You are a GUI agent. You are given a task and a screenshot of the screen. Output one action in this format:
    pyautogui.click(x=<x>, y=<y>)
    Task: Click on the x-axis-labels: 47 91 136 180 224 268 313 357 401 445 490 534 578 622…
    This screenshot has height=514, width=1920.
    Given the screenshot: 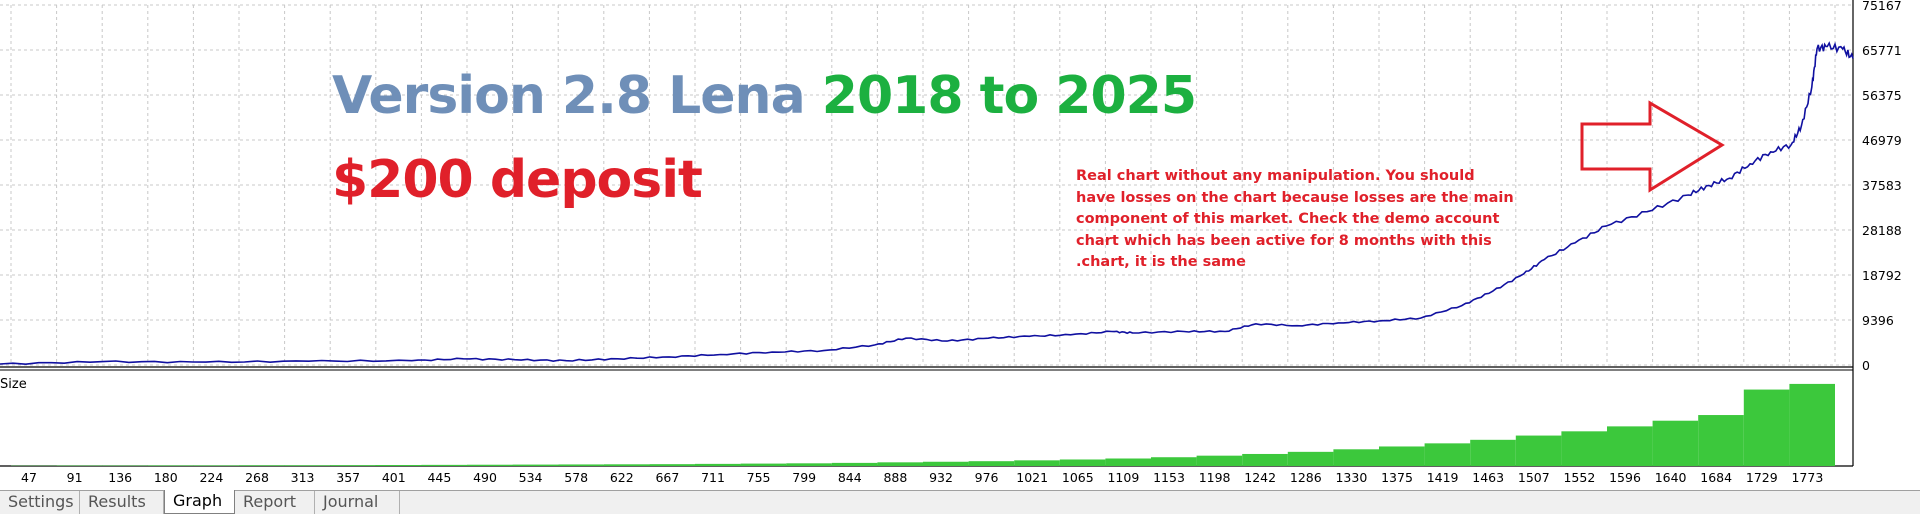 What is the action you would take?
    pyautogui.click(x=922, y=477)
    